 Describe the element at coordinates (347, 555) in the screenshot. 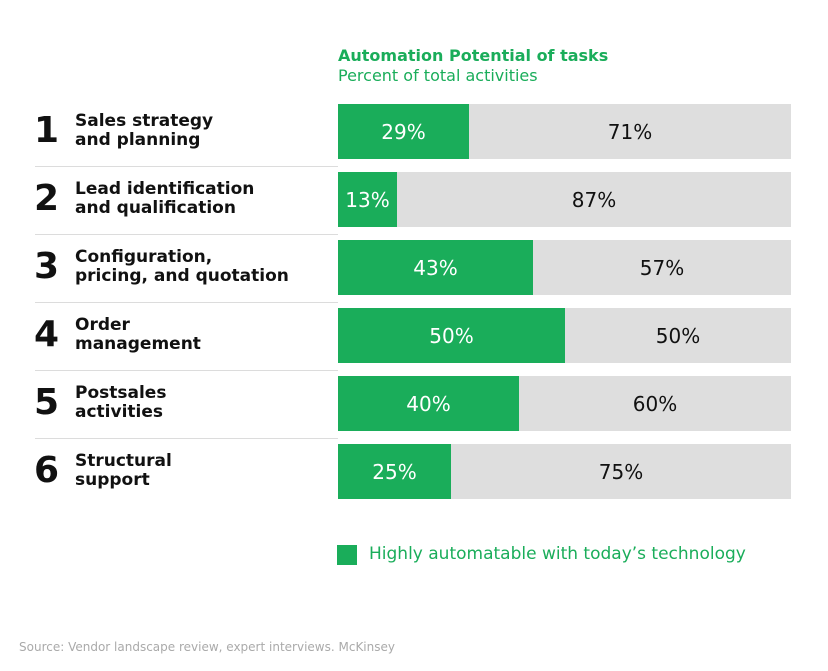

I see `legend-swatch` at that location.